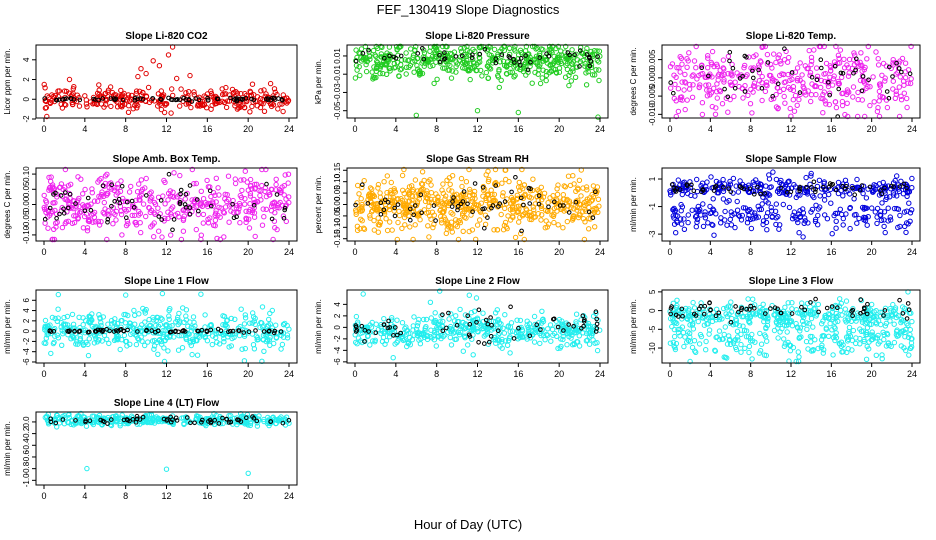  Describe the element at coordinates (337, 56) in the screenshot. I see `y-tick-label: 0.01` at that location.